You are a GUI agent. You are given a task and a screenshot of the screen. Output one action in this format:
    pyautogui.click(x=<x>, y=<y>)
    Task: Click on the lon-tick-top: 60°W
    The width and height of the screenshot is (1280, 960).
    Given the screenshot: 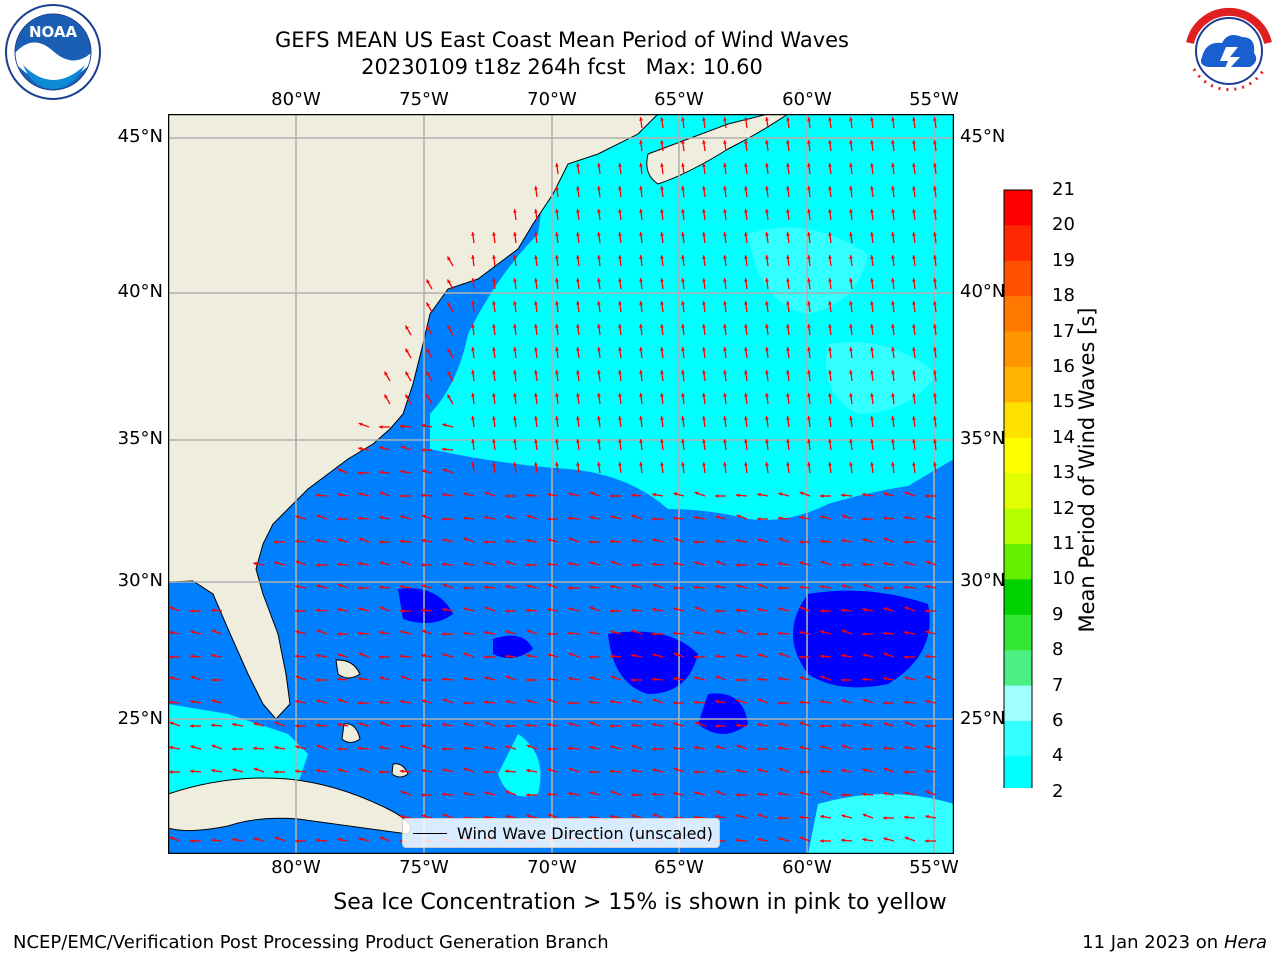 What is the action you would take?
    pyautogui.click(x=807, y=99)
    